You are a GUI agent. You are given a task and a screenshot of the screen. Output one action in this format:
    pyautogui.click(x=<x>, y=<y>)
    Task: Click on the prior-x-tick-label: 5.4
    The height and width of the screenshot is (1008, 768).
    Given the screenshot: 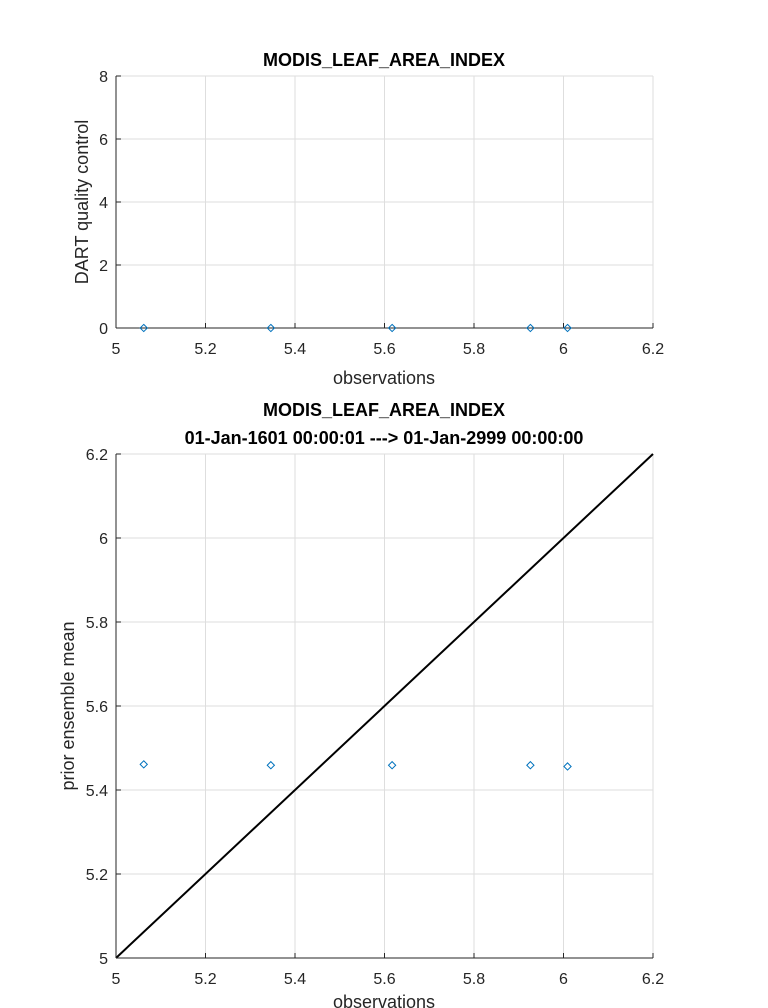 What is the action you would take?
    pyautogui.click(x=295, y=979)
    